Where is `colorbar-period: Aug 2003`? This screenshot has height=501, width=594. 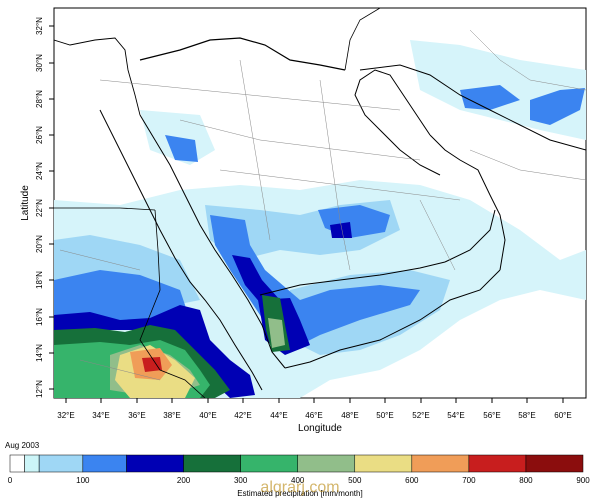
colorbar-period: Aug 2003 is located at coordinates (22, 445).